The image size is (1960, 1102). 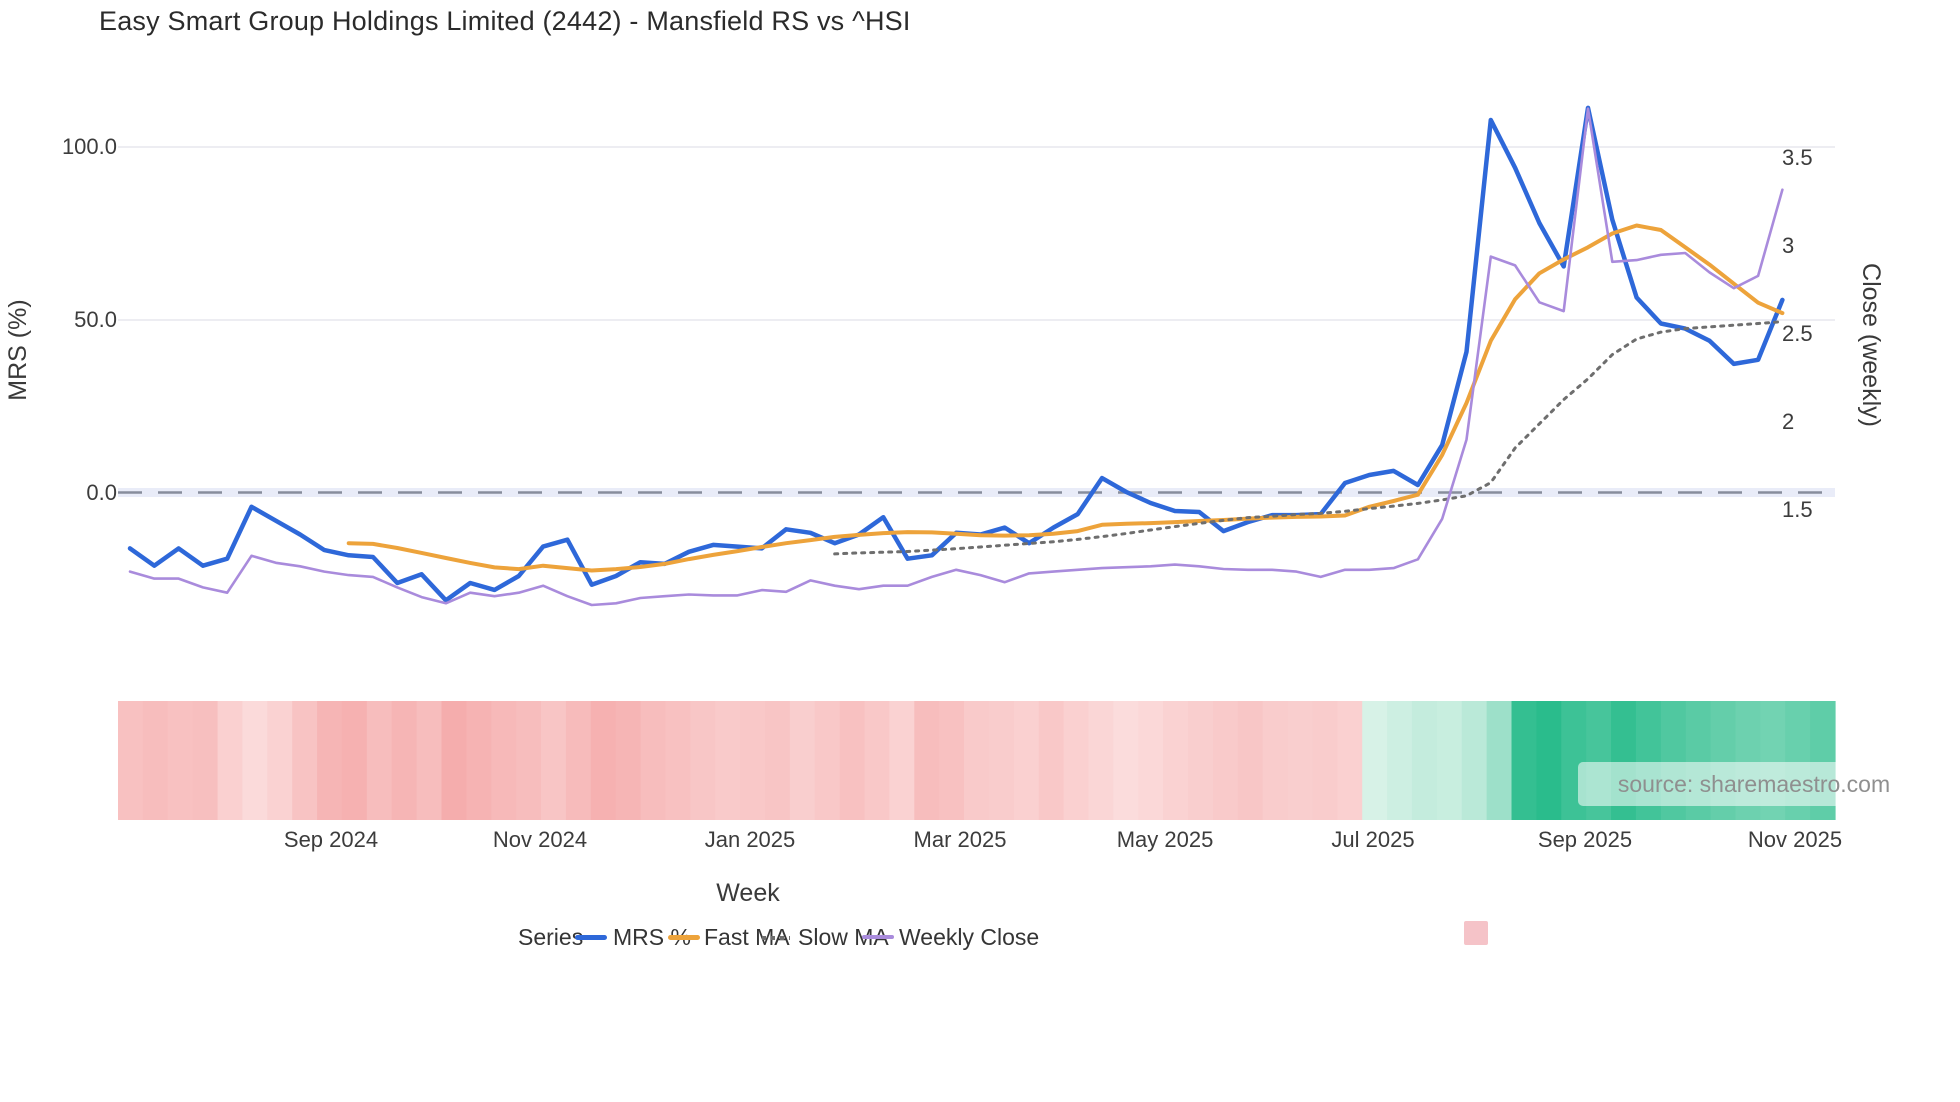 I want to click on x-tick-label: Sep 2025, so click(x=1585, y=839).